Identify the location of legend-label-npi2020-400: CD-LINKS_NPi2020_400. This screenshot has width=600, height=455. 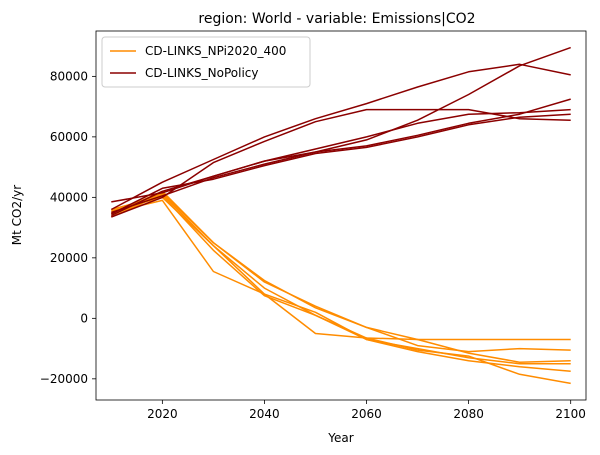
(215, 51).